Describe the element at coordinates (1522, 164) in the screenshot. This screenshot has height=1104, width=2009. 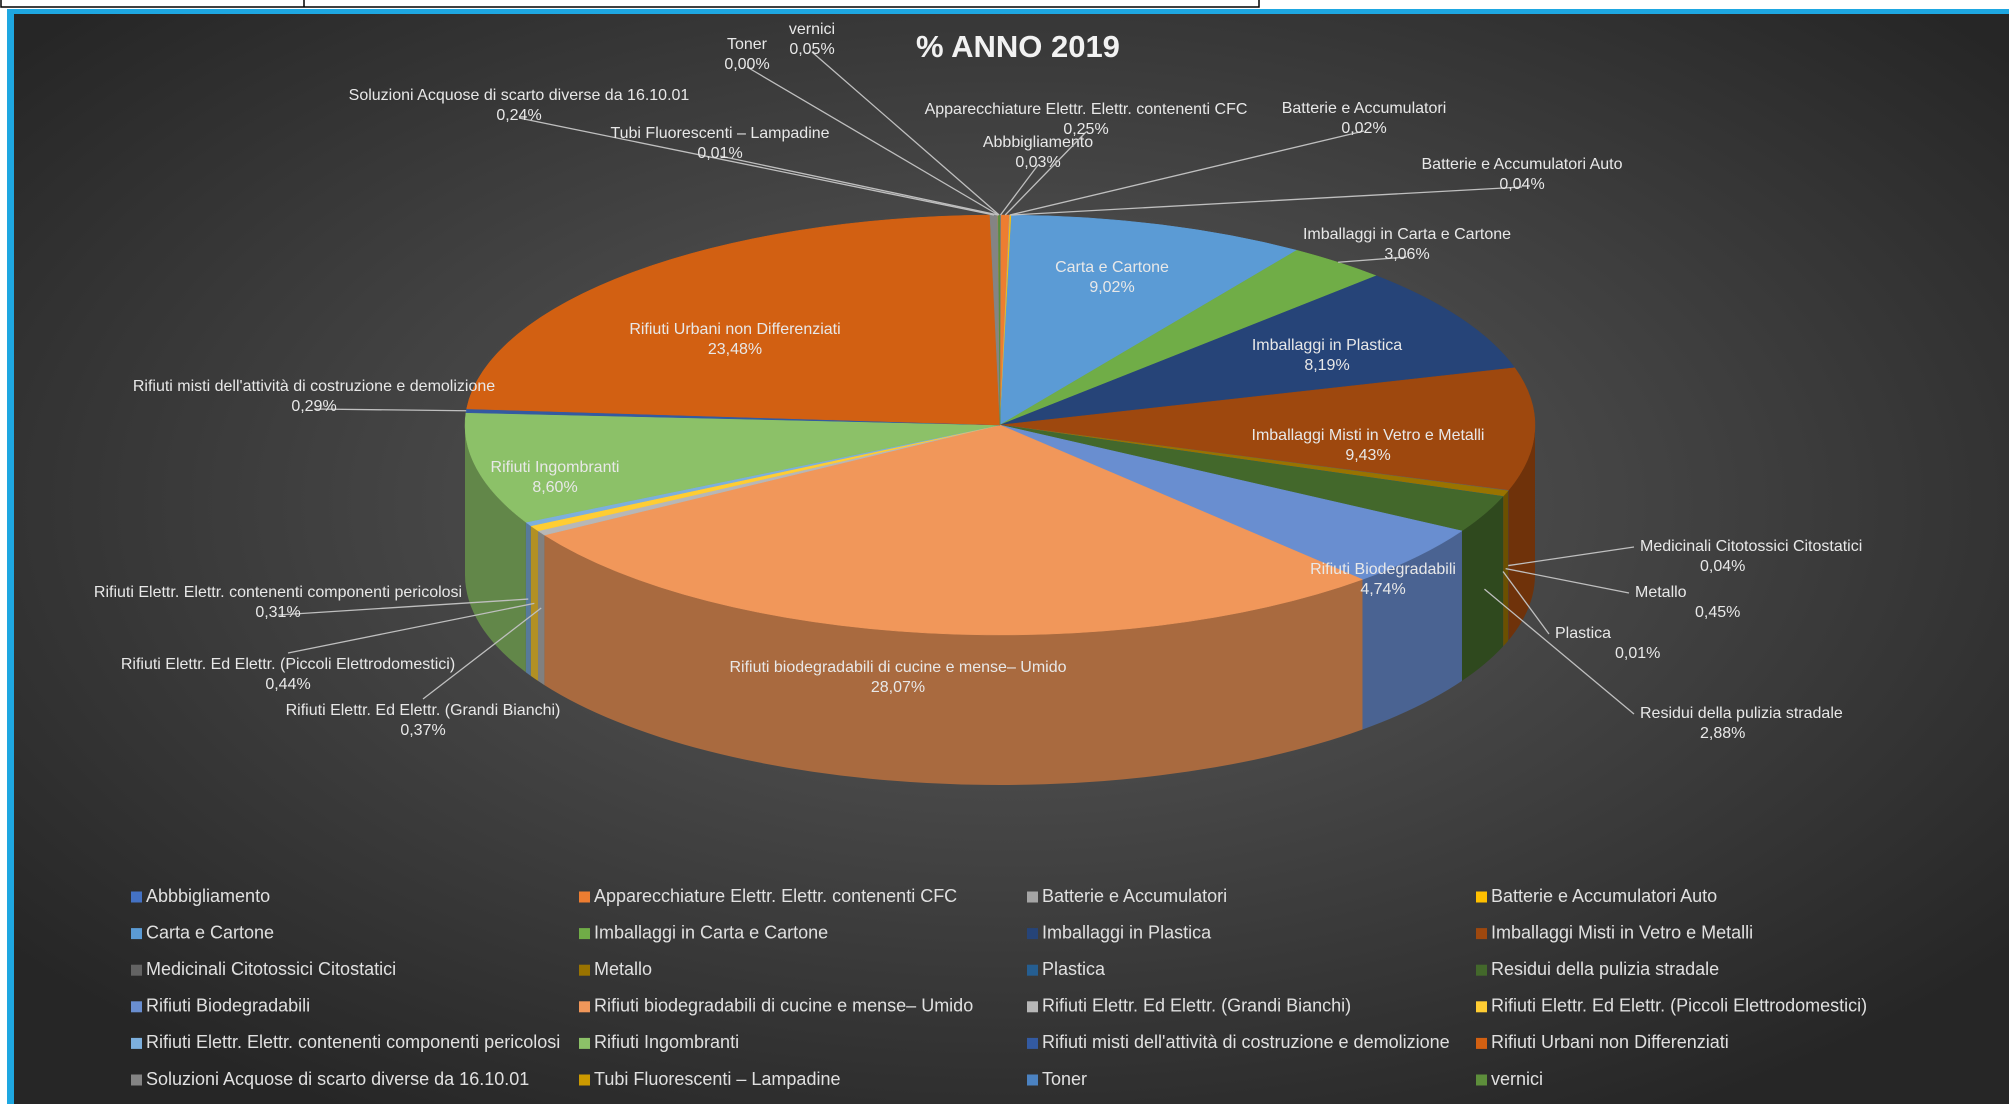
I see `data-label-name: Batterie e Accumulatori Auto` at that location.